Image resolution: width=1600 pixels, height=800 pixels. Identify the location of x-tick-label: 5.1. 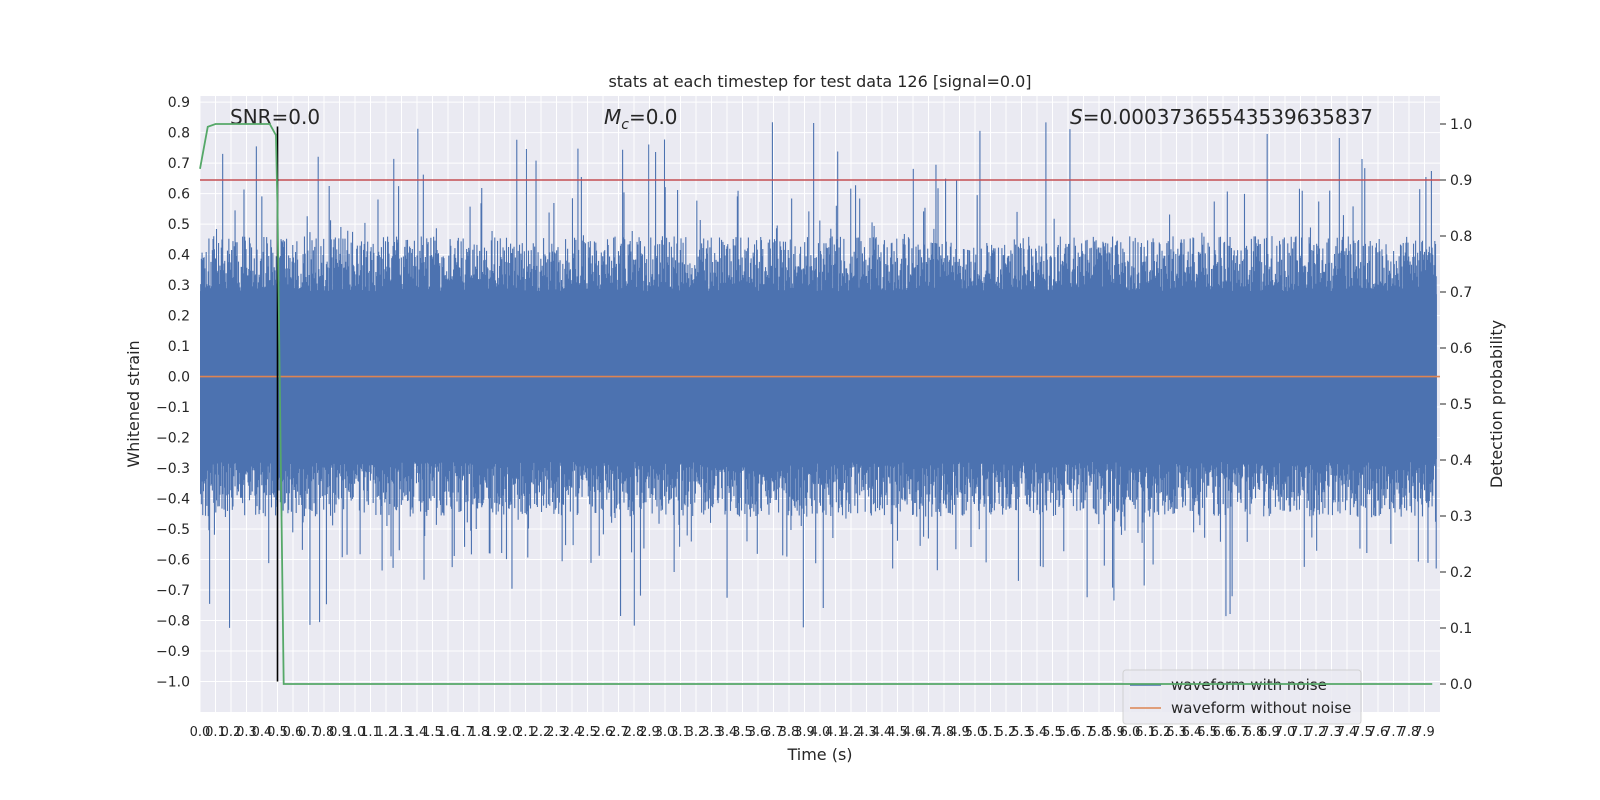
(990, 732).